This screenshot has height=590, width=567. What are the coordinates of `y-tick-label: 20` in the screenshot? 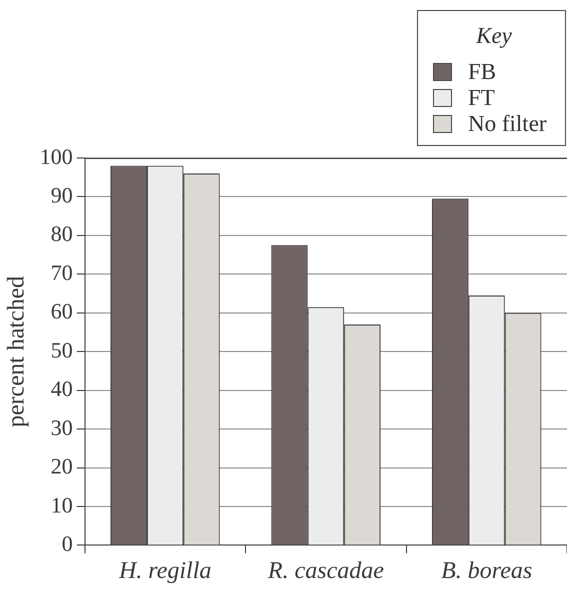 It's located at (61, 466).